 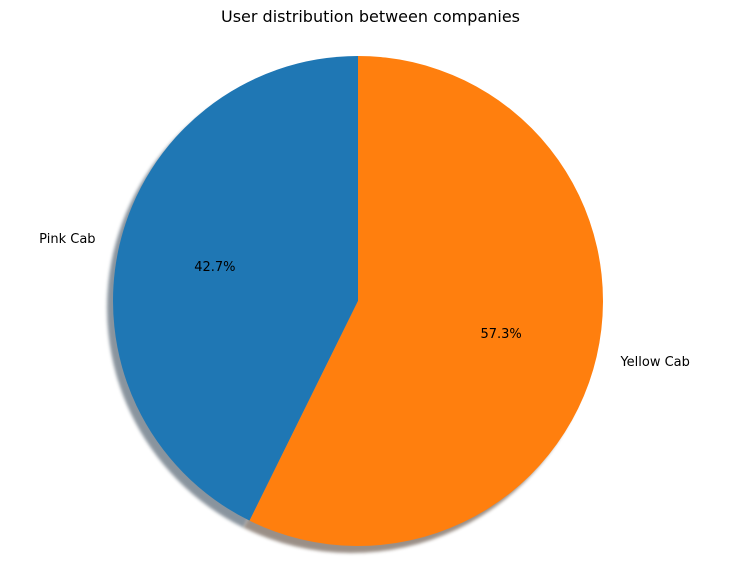 What do you see at coordinates (370, 16) in the screenshot?
I see `chart-title: User distribution between companies` at bounding box center [370, 16].